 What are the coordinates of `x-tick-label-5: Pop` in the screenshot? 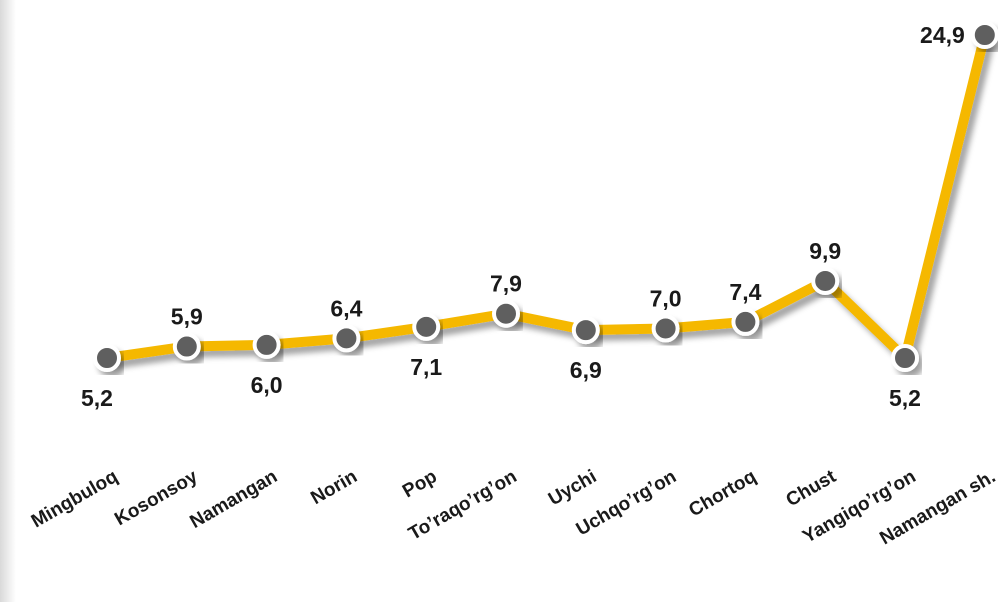 It's located at (420, 484).